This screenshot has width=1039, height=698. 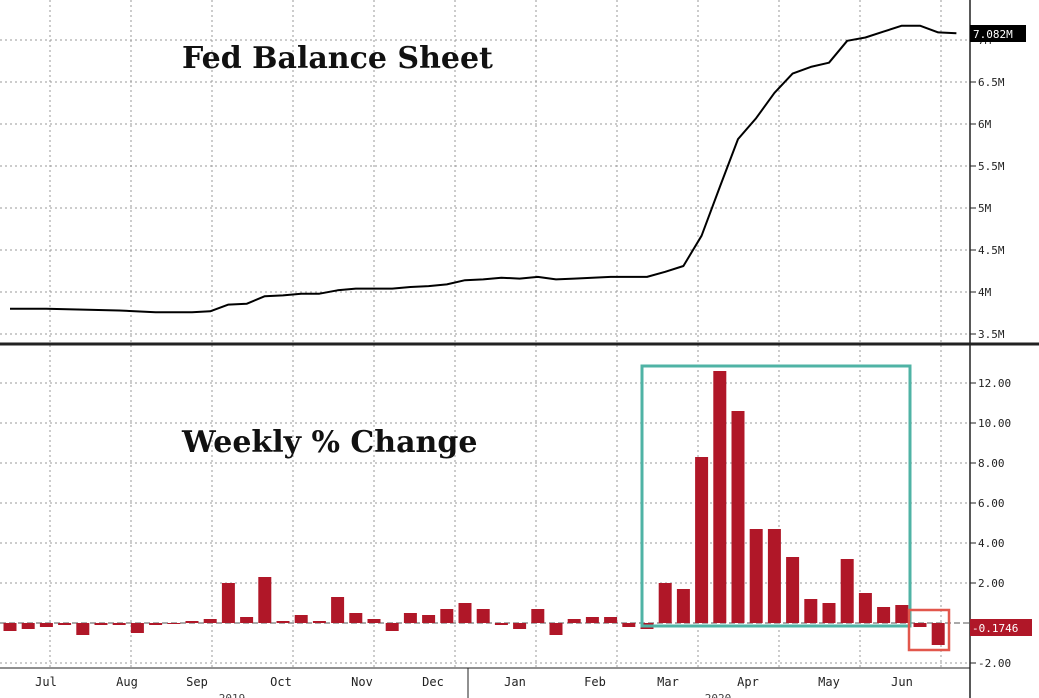 What do you see at coordinates (197, 682) in the screenshot?
I see `x-tick-label: Sep` at bounding box center [197, 682].